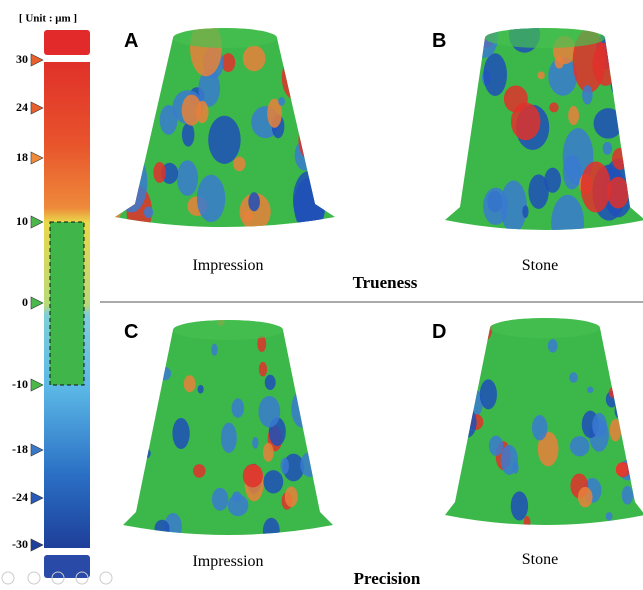  What do you see at coordinates (25, 302) in the screenshot?
I see `tick-label: 0` at bounding box center [25, 302].